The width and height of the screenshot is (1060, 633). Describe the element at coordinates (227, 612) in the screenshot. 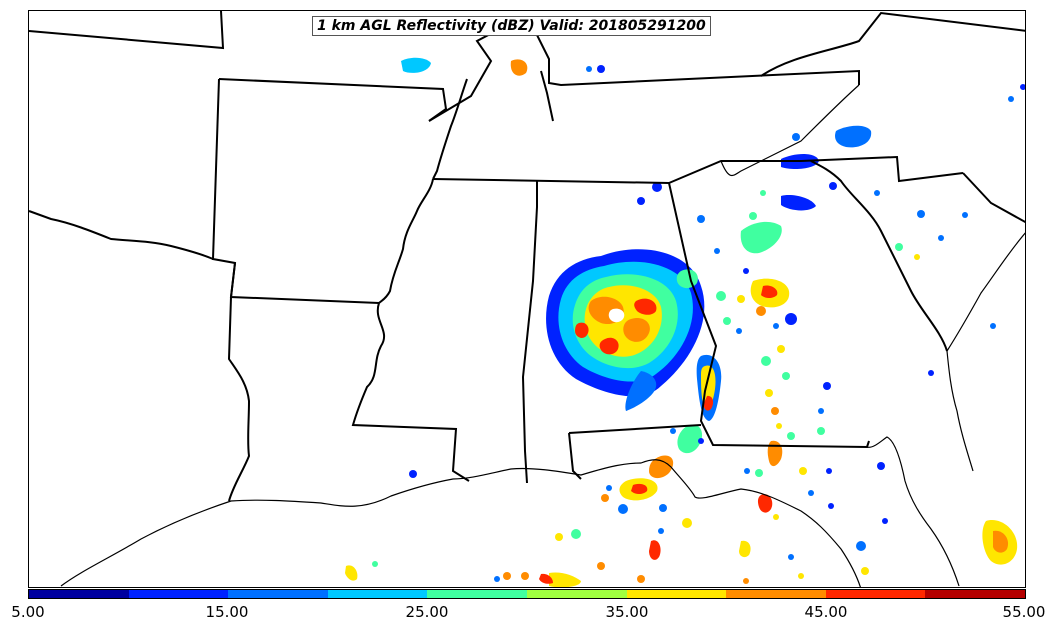

I see `colorbar-tick-label: 15.00` at that location.